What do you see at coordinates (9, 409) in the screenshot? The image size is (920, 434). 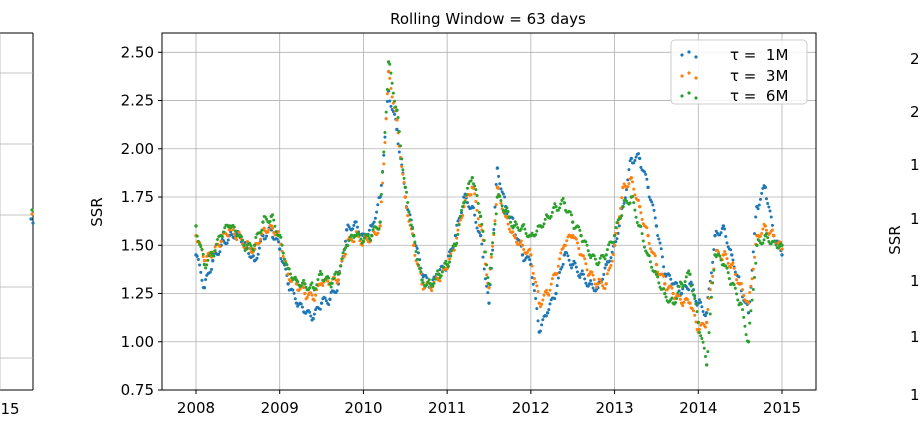 I see `left-panel-x-tick-label: 15` at bounding box center [9, 409].